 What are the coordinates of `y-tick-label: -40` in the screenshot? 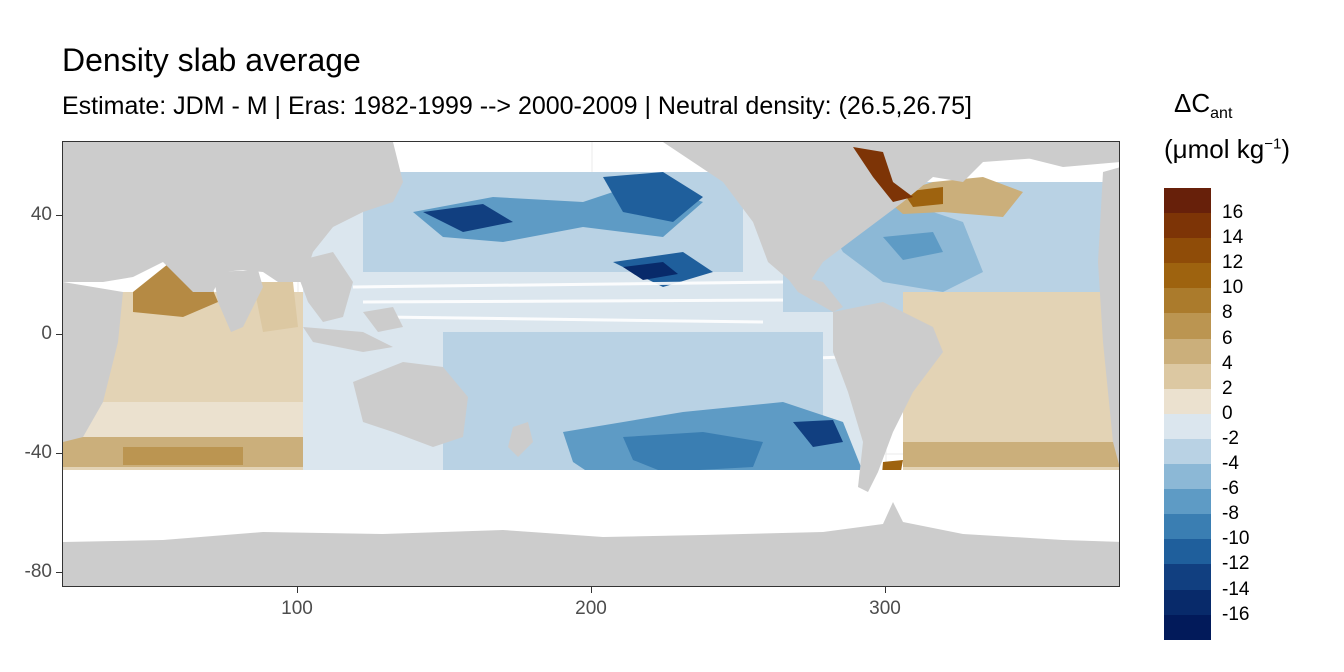 It's located at (38, 452).